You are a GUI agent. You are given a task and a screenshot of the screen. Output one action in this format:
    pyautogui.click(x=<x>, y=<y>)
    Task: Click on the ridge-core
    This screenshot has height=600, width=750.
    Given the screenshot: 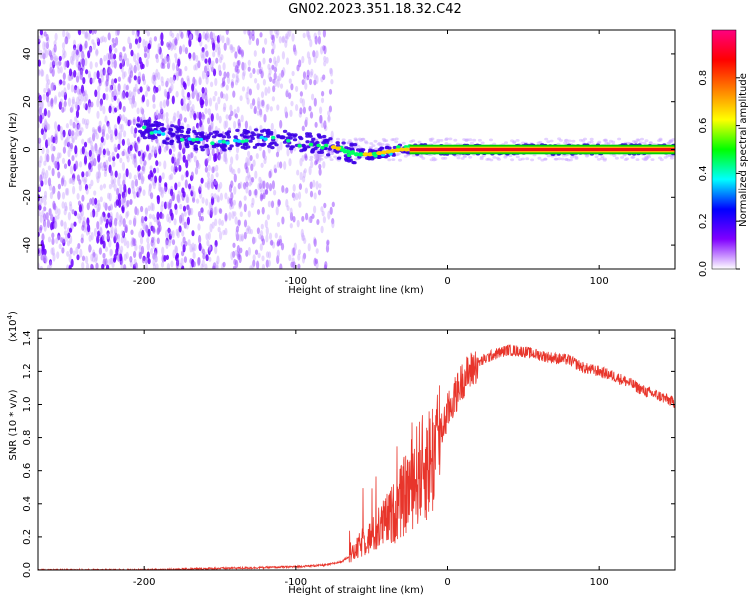 What is the action you would take?
    pyautogui.click(x=163, y=134)
    